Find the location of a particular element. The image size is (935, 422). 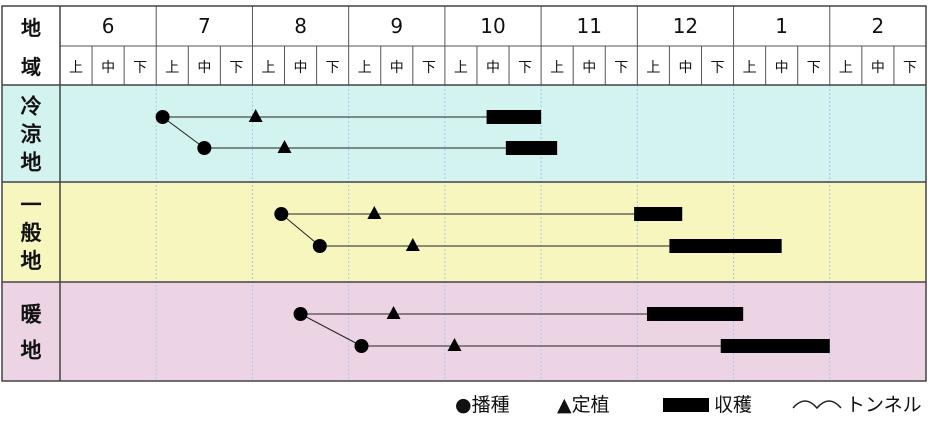

legend-harvest: 収穫 is located at coordinates (733, 405).